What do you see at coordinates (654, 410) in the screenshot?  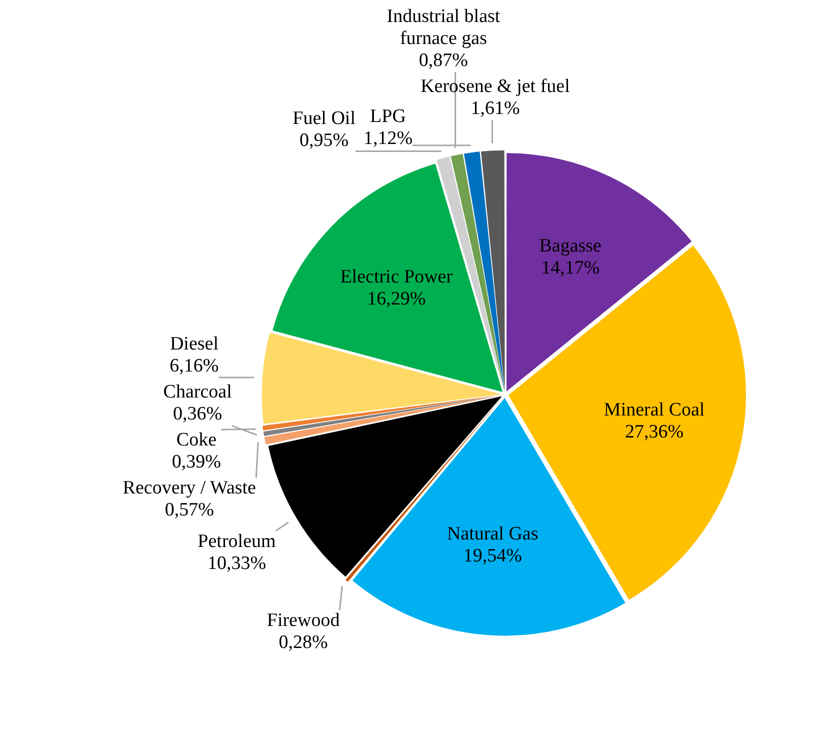 I see `slice-label: Mineral Coal` at bounding box center [654, 410].